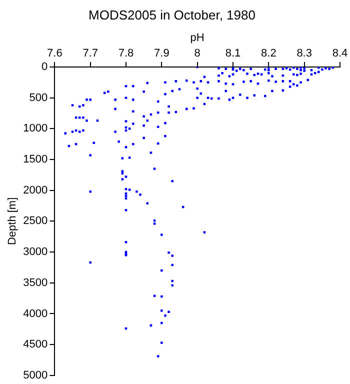 The width and height of the screenshot is (350, 384). I want to click on y-tick-label: 5000, so click(35, 375).